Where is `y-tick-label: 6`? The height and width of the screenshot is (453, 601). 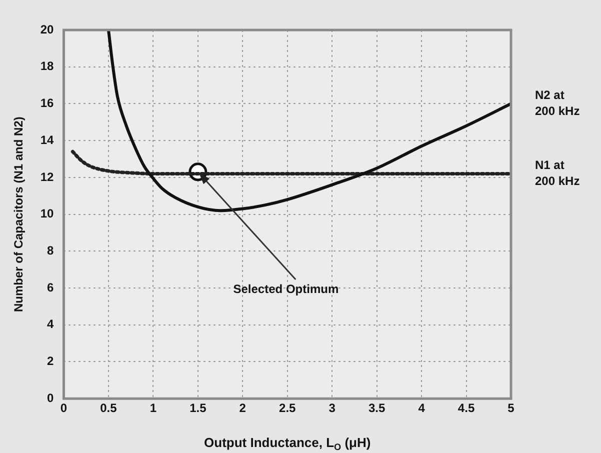
y-tick-label: 6 is located at coordinates (50, 287).